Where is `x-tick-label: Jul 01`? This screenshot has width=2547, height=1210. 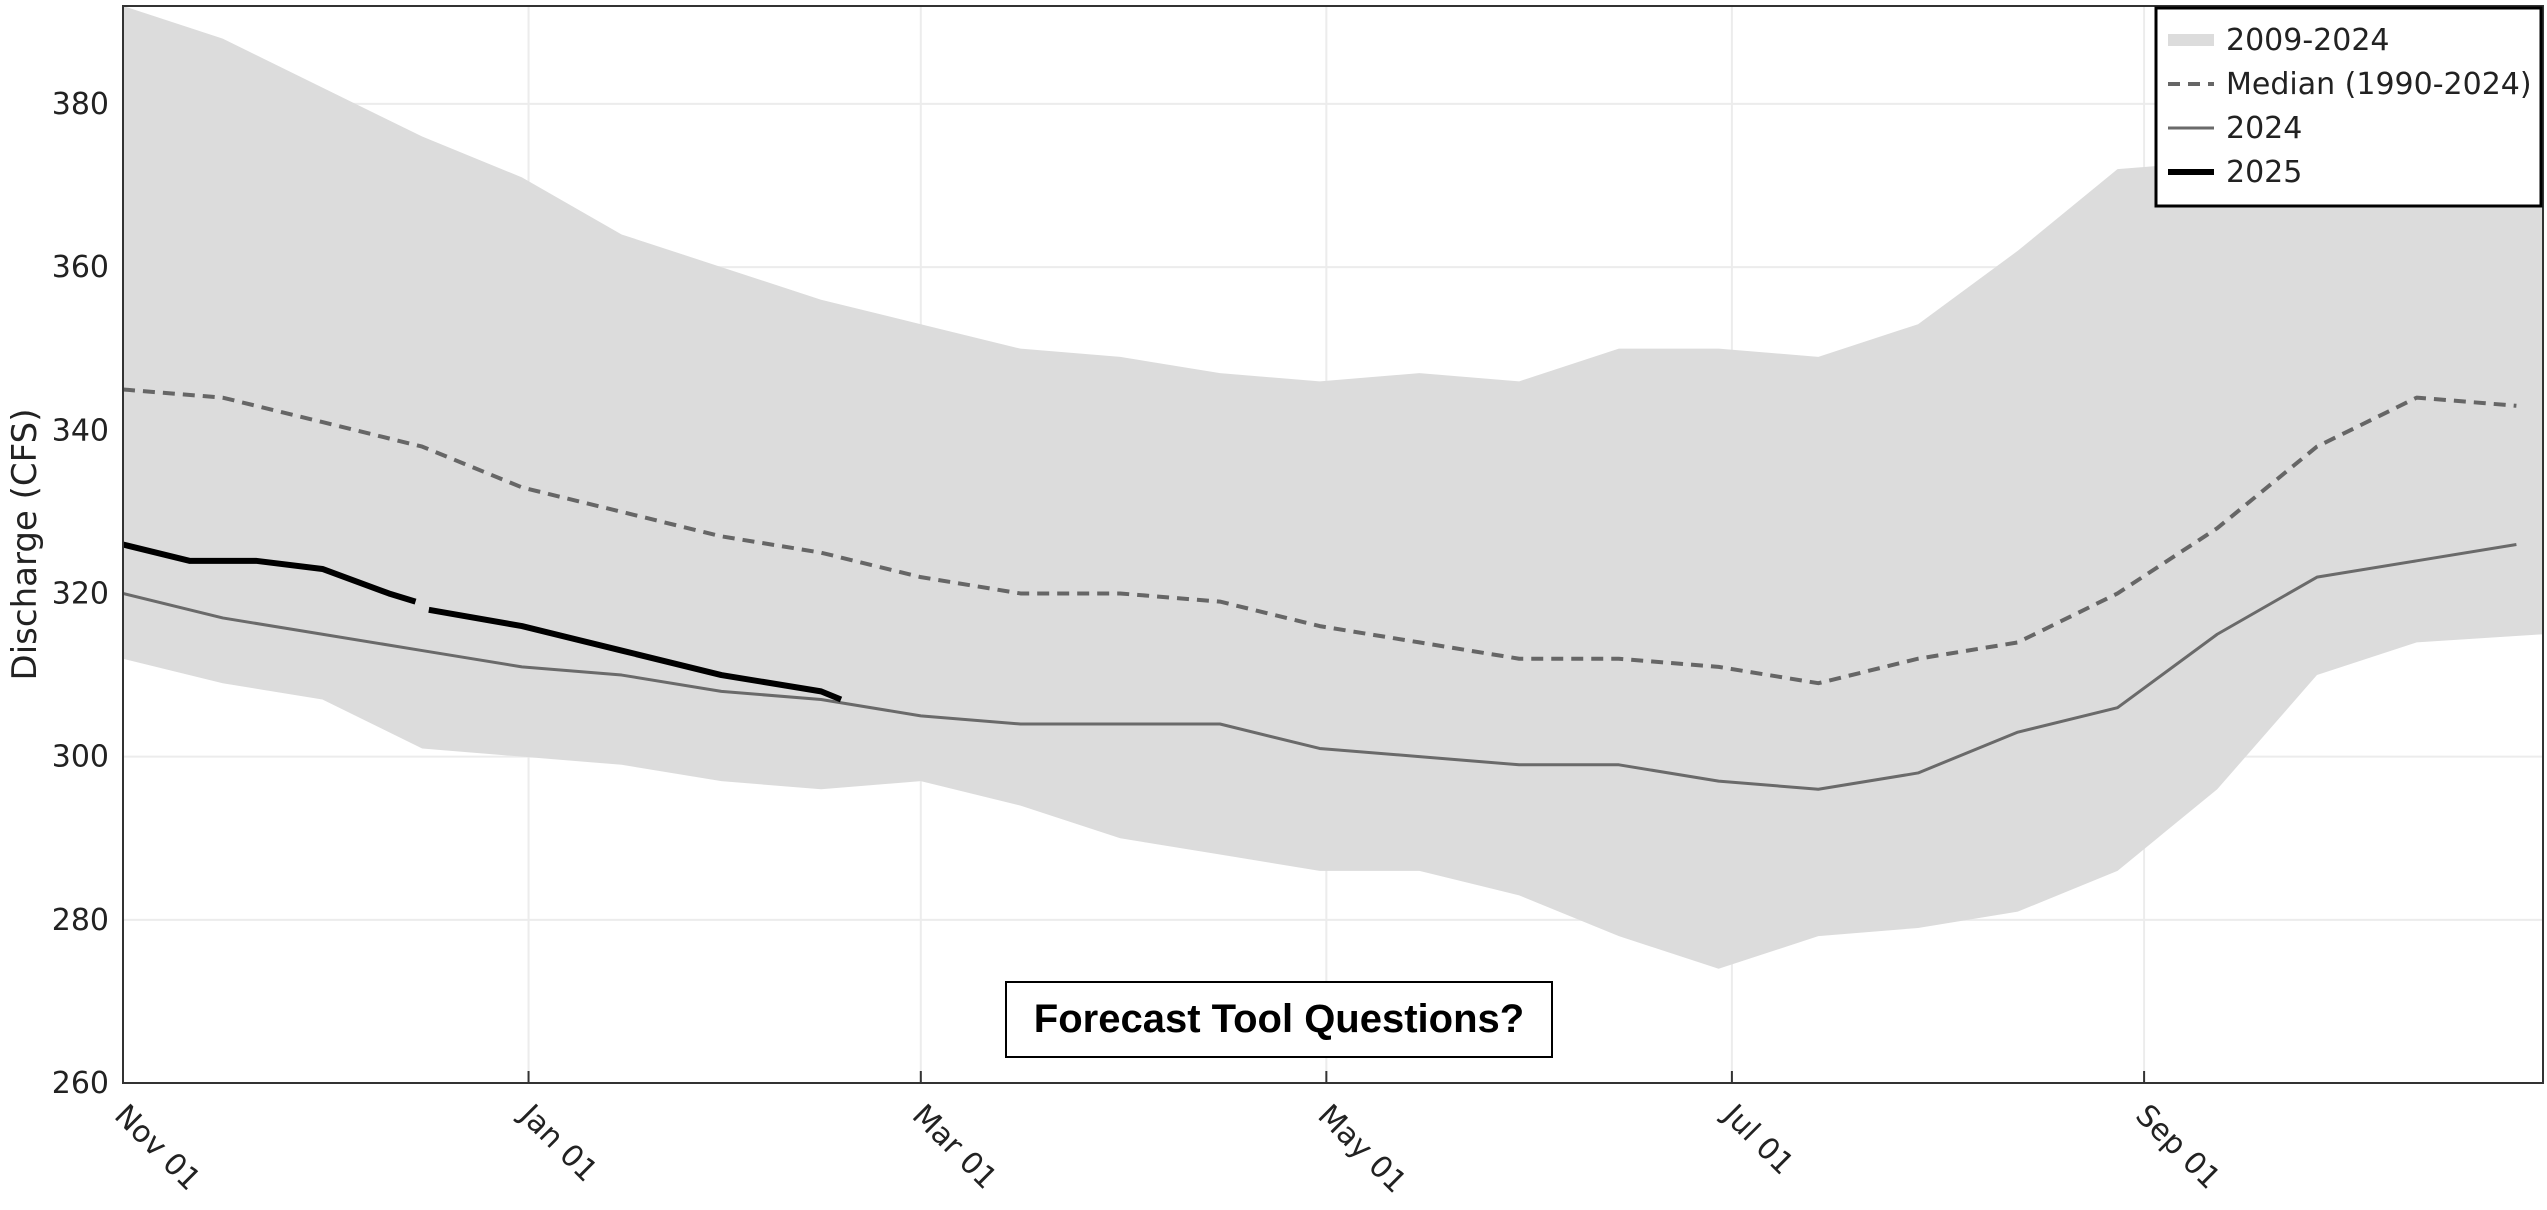
x-tick-label: Jul 01 is located at coordinates (1757, 1138).